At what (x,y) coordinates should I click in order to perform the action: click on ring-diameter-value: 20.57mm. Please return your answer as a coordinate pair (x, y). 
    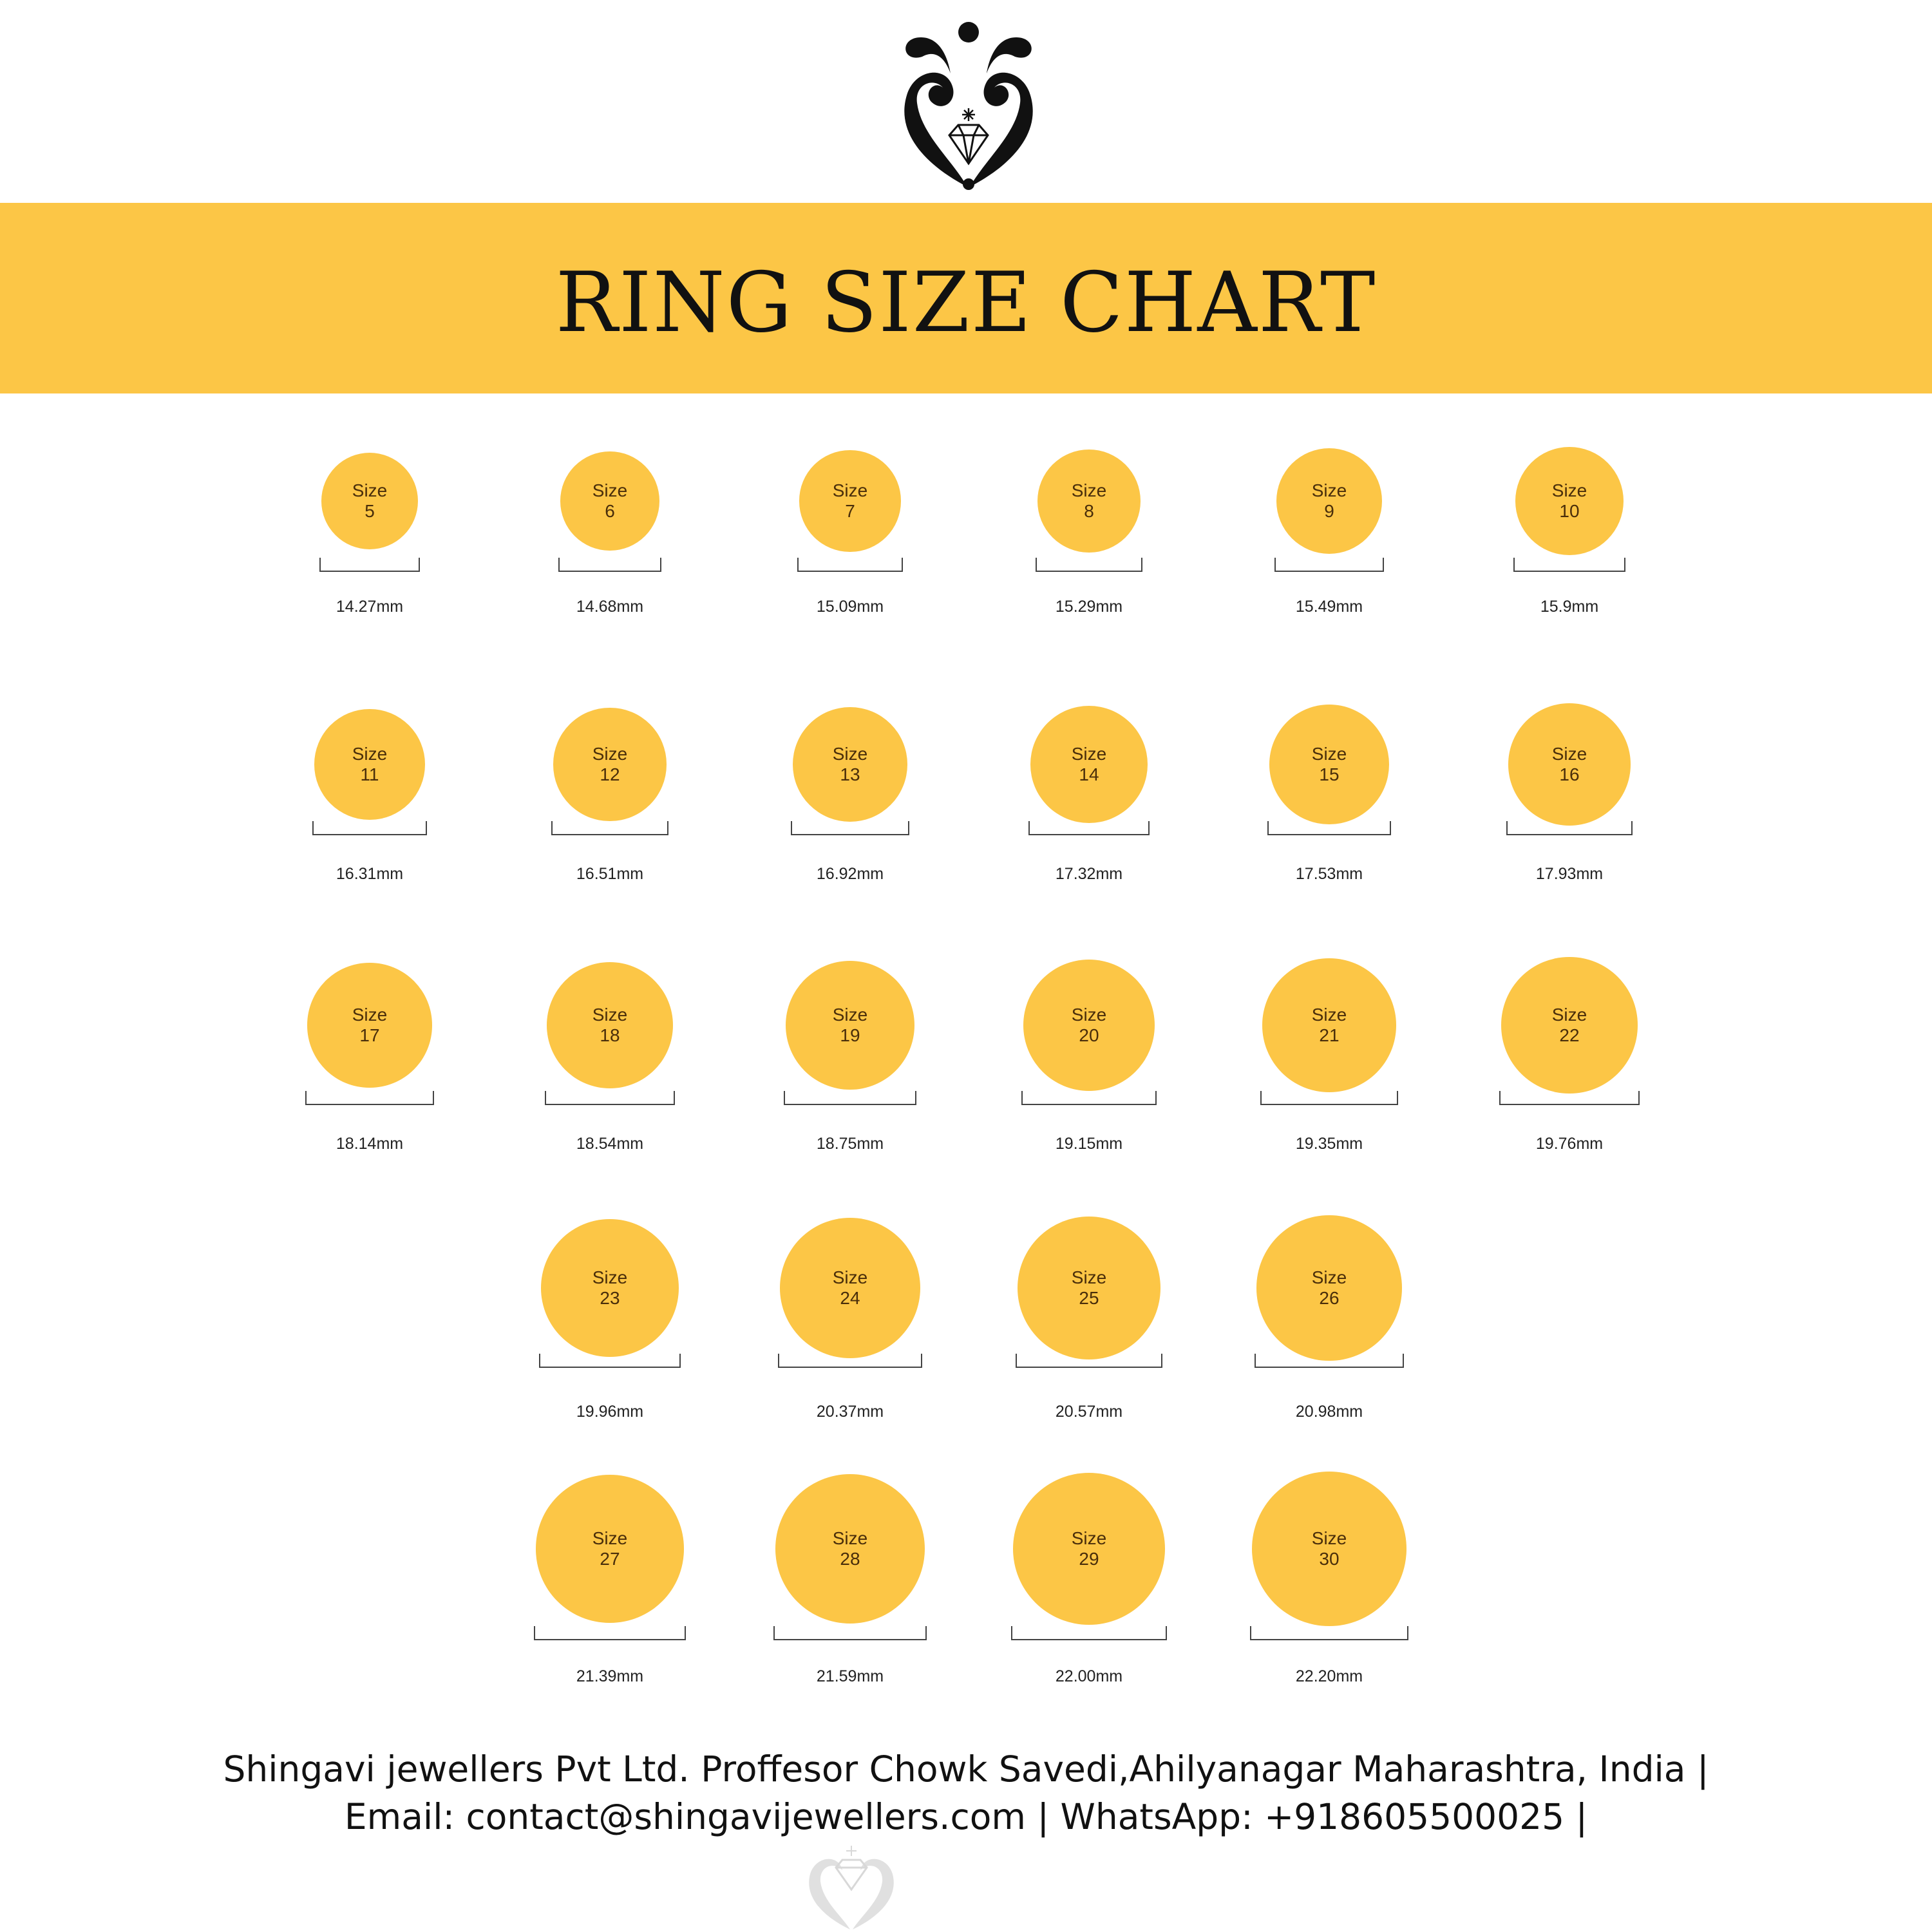
    Looking at the image, I should click on (1089, 1412).